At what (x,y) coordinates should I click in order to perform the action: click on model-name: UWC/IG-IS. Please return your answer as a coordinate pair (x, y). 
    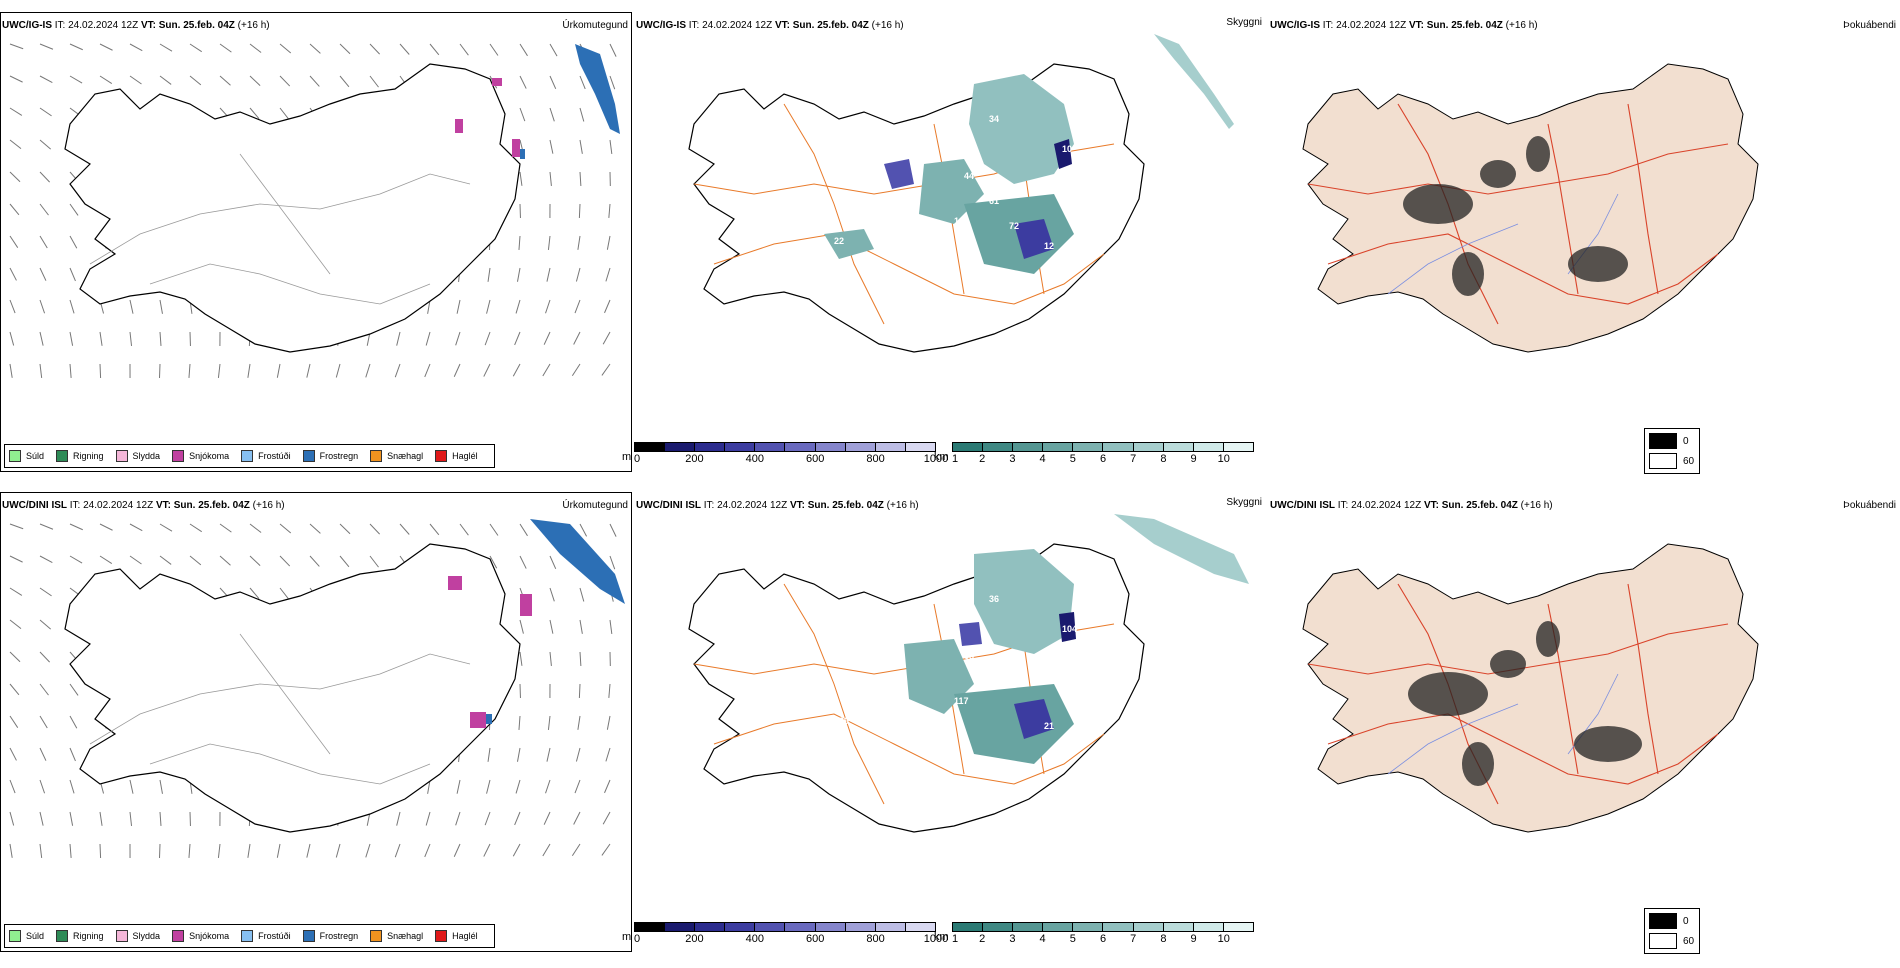
    Looking at the image, I should click on (1295, 25).